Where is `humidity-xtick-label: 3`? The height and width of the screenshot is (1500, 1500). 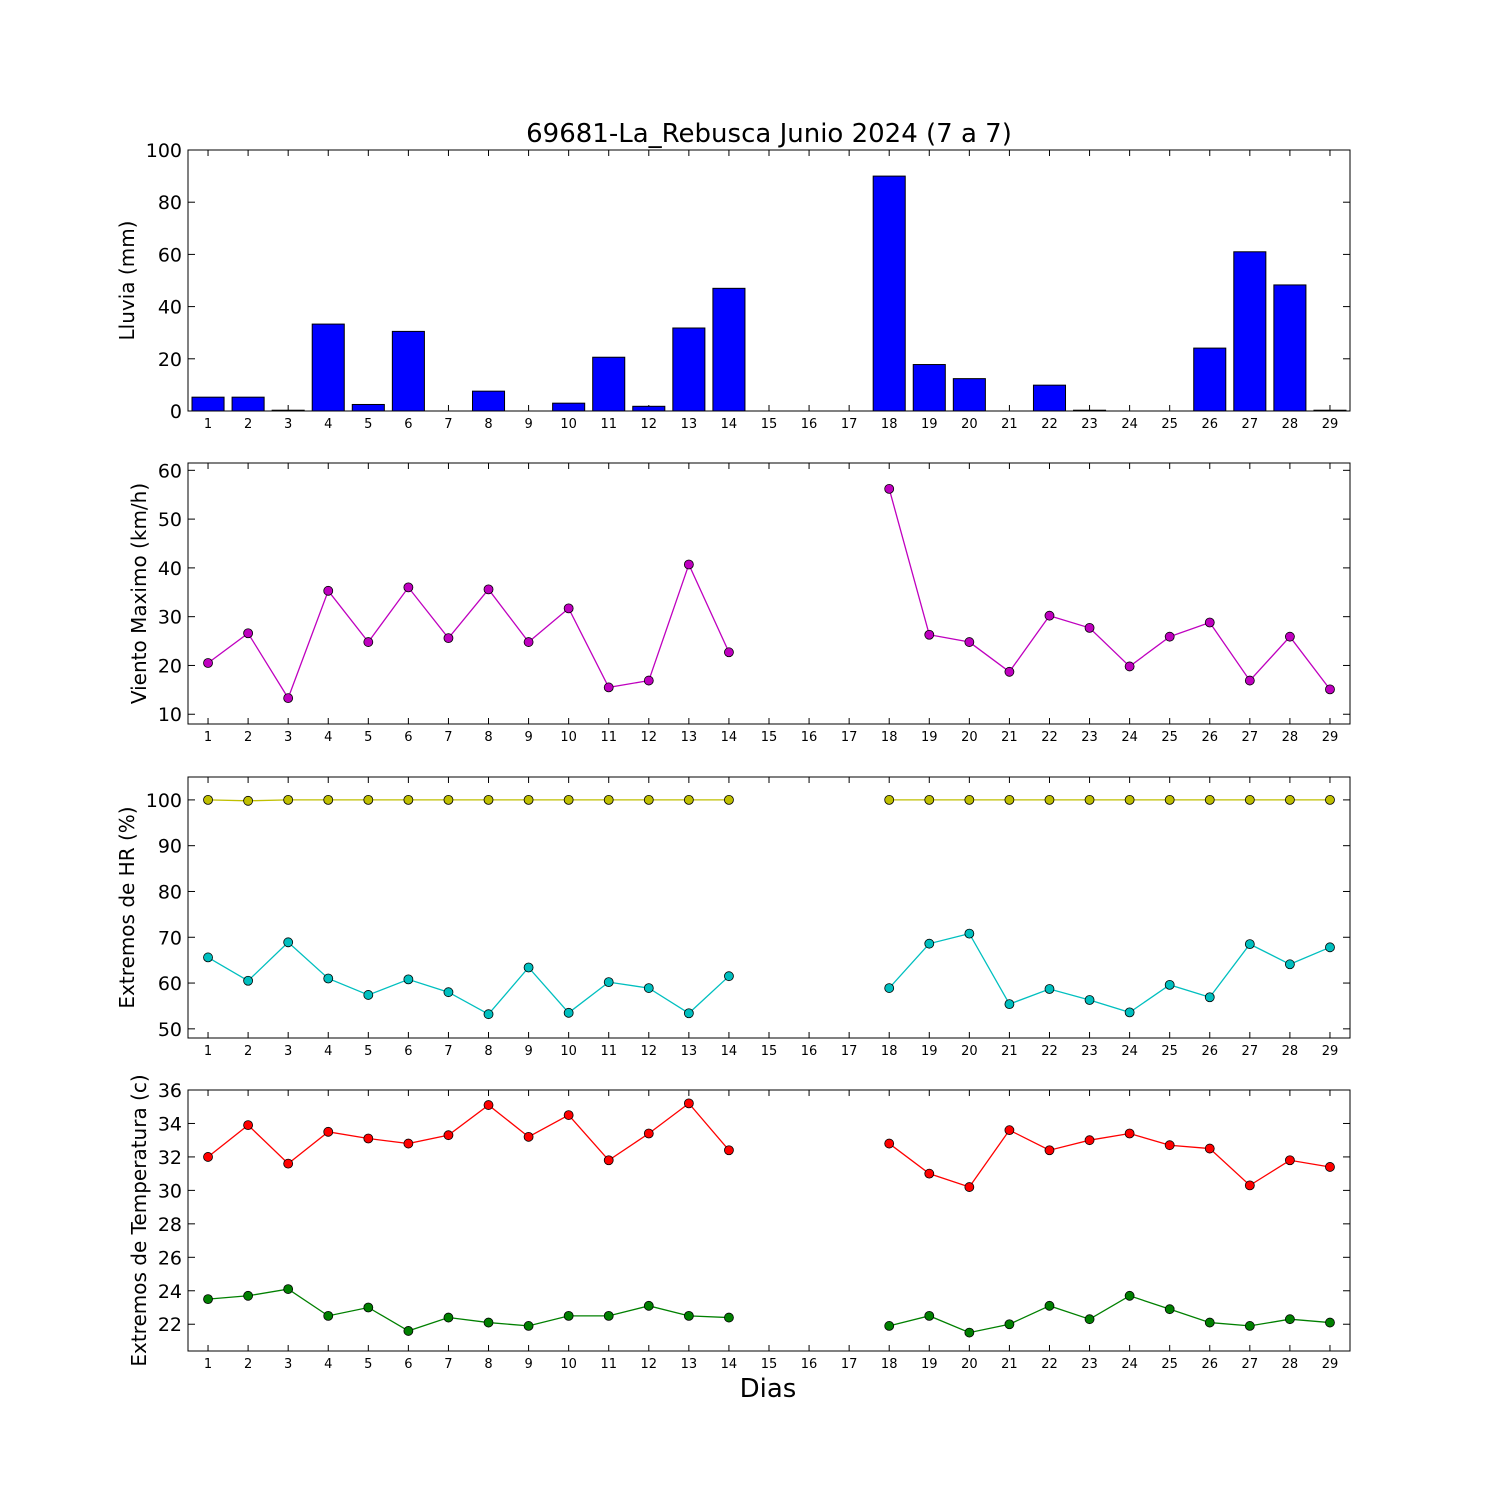
humidity-xtick-label: 3 is located at coordinates (288, 1051).